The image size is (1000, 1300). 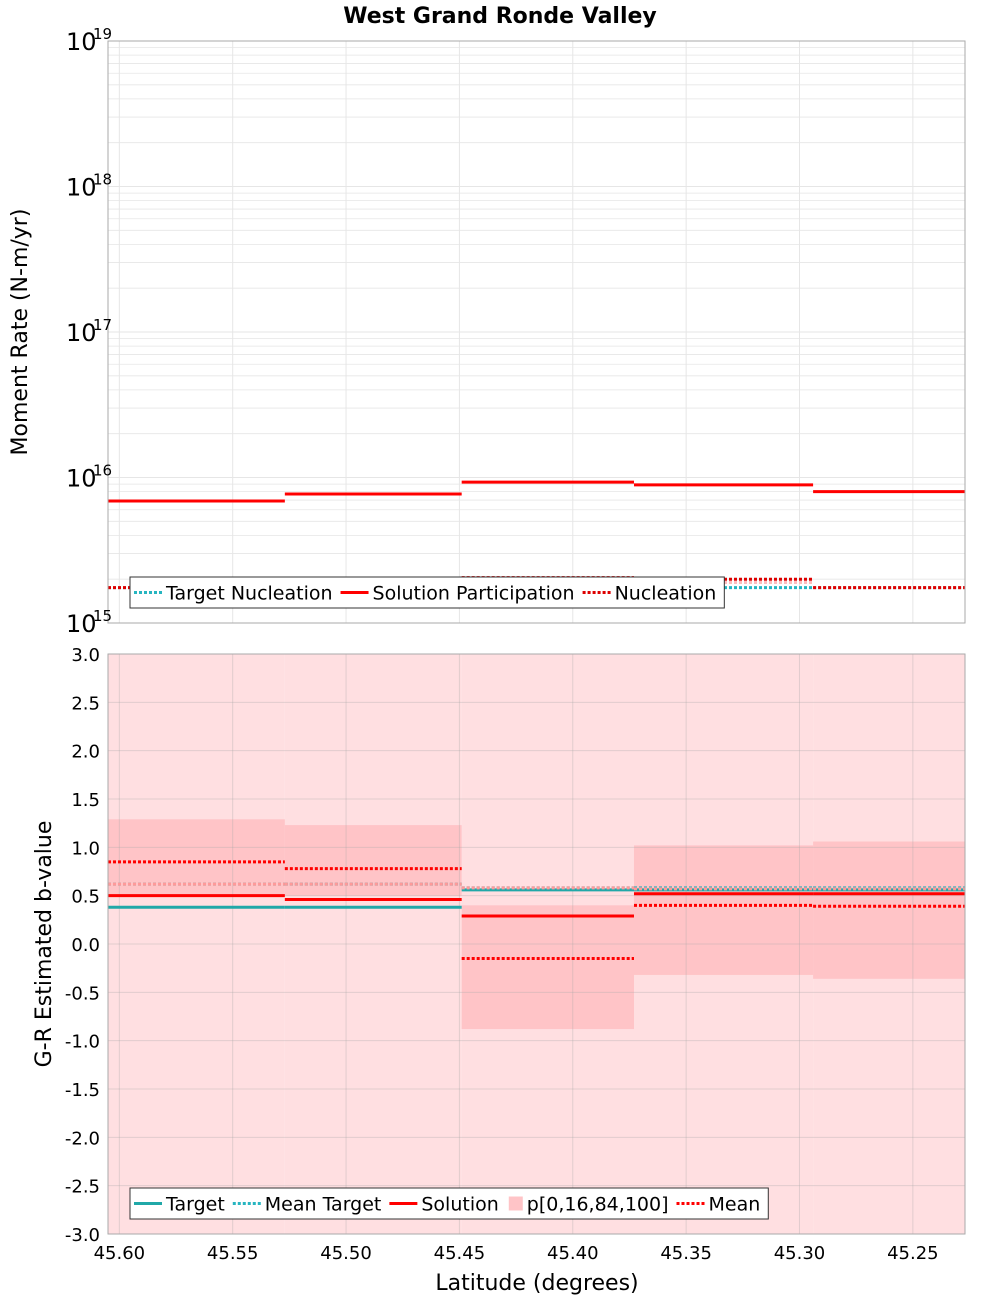 I want to click on legend-label-solution-participation: Solution Participation, so click(x=474, y=594).